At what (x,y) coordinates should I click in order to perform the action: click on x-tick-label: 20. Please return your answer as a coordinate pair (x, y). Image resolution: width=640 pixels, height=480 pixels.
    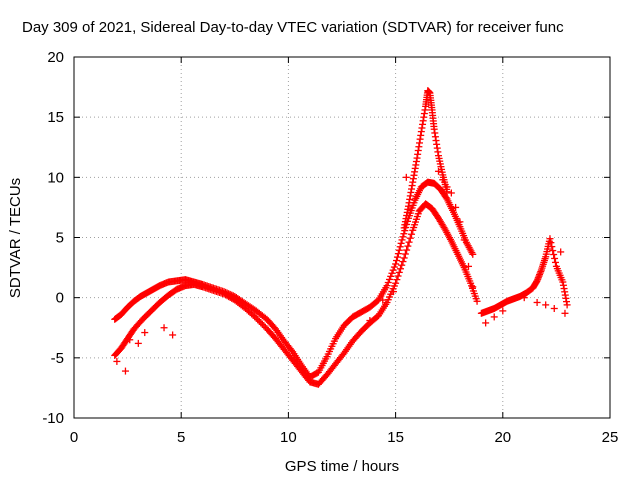
    Looking at the image, I should click on (502, 437).